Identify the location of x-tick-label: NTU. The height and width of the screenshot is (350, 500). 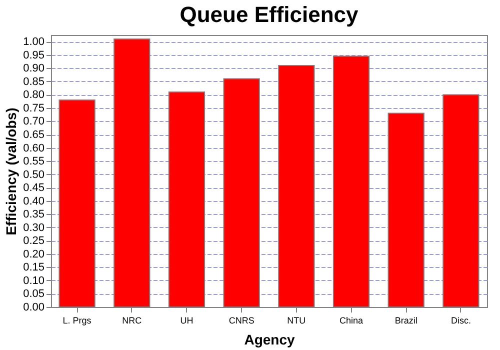
(296, 321).